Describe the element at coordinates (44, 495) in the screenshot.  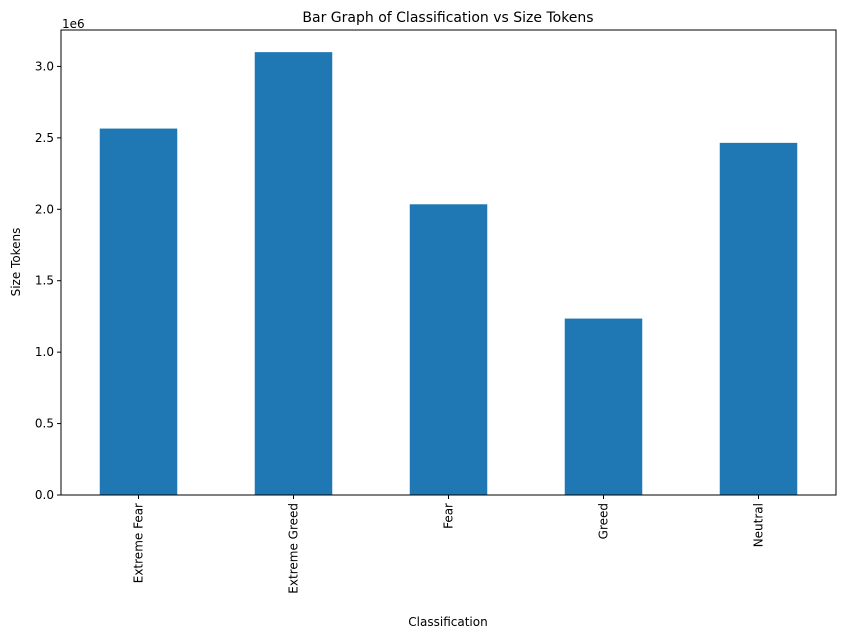
I see `y-tick-label: 0.0` at that location.